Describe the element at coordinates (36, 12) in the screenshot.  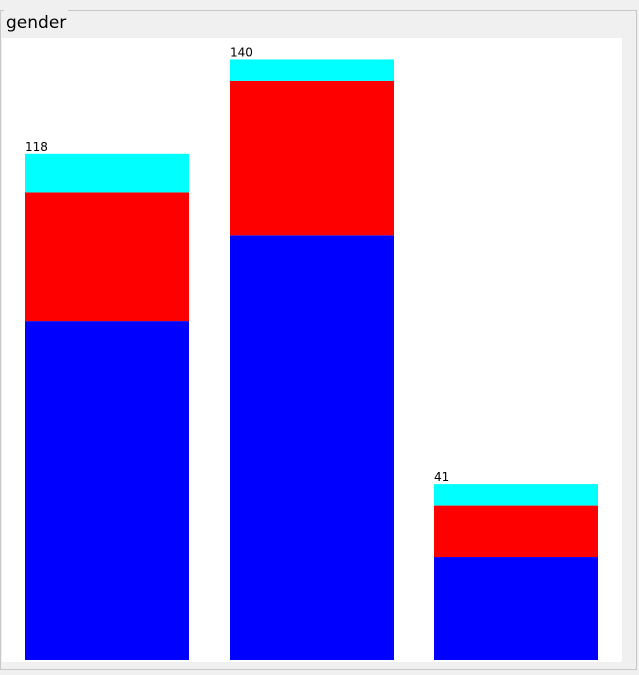
I see `legend-gap` at that location.